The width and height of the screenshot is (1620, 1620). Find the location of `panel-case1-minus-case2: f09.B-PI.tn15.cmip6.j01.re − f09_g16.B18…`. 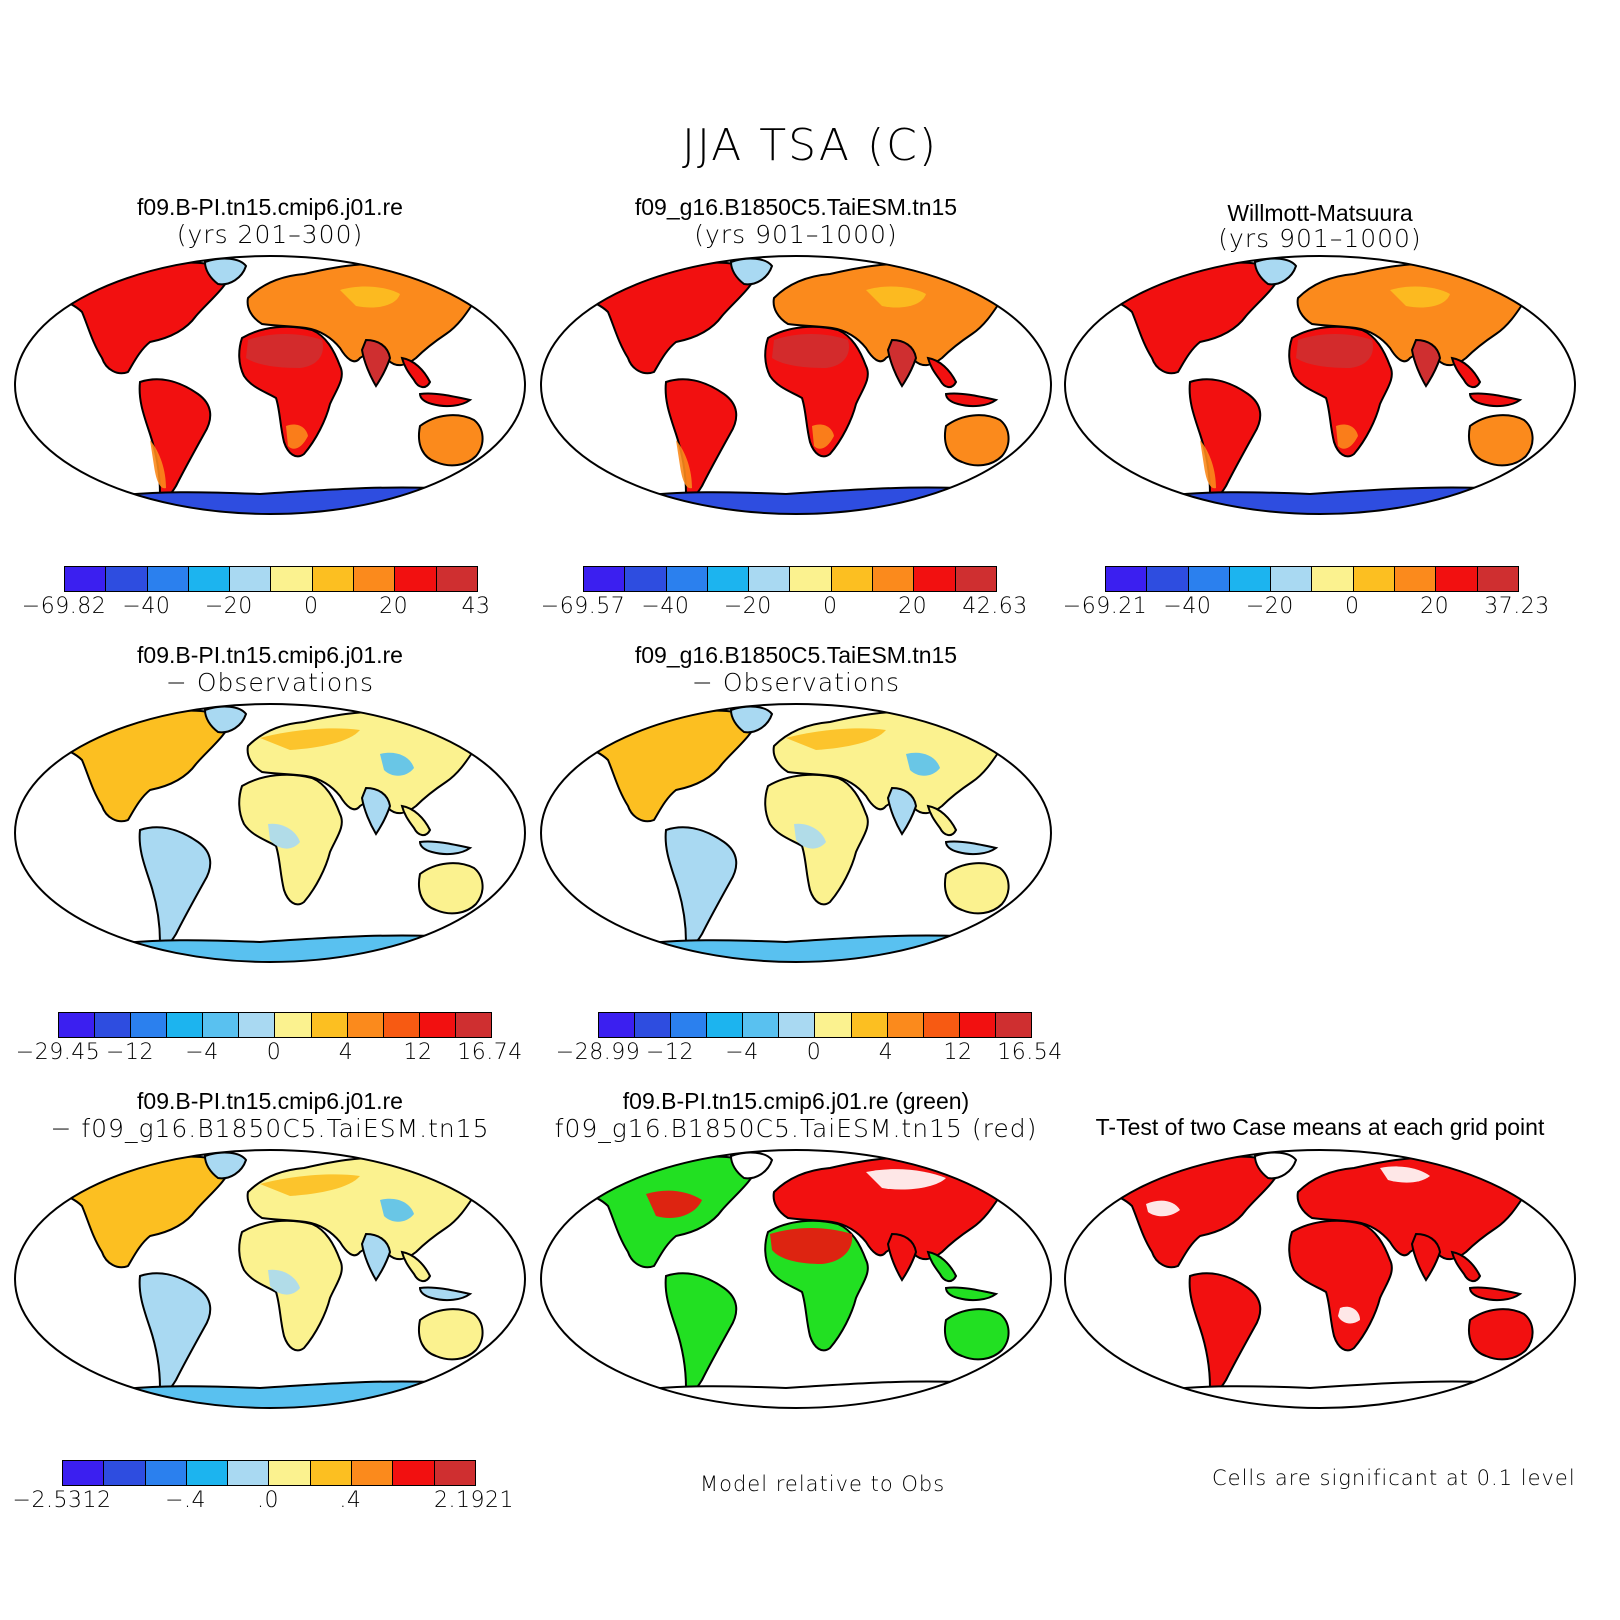

panel-case1-minus-case2: f09.B-PI.tn15.cmip6.j01.re − f09_g16.B18… is located at coordinates (270, 1294).